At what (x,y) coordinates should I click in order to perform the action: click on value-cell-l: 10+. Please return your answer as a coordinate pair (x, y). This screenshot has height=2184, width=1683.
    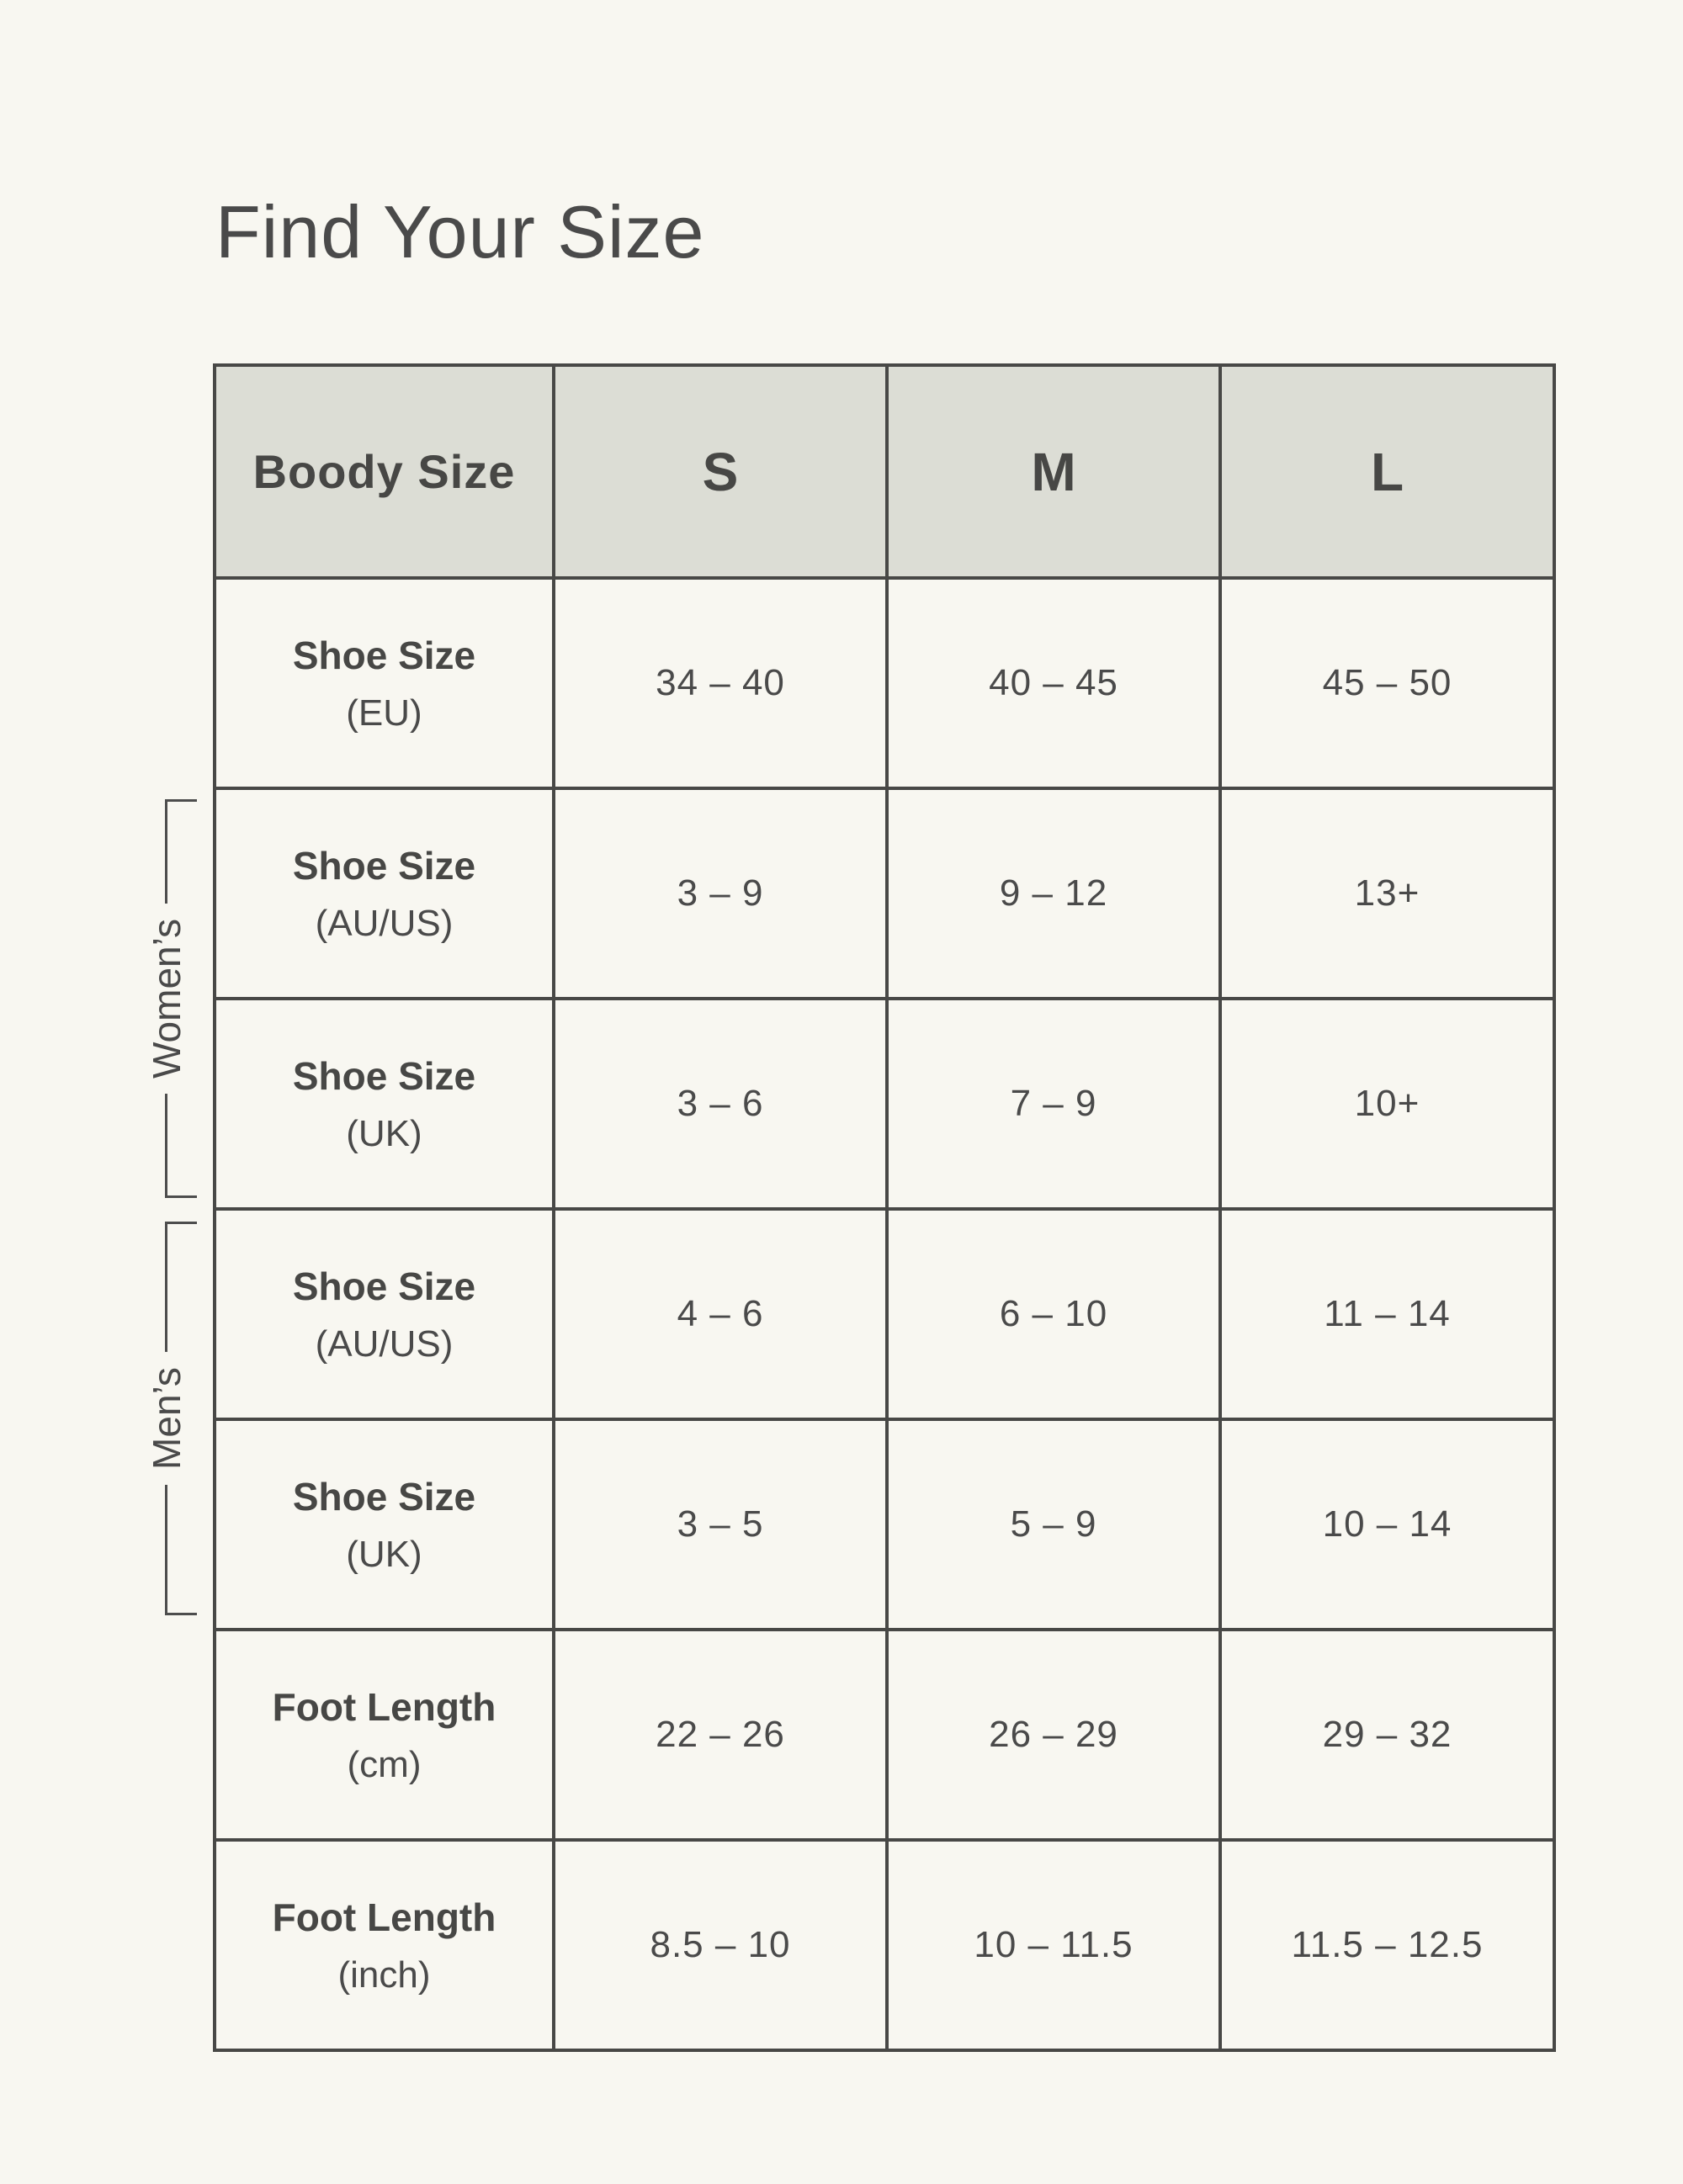
    Looking at the image, I should click on (1387, 1104).